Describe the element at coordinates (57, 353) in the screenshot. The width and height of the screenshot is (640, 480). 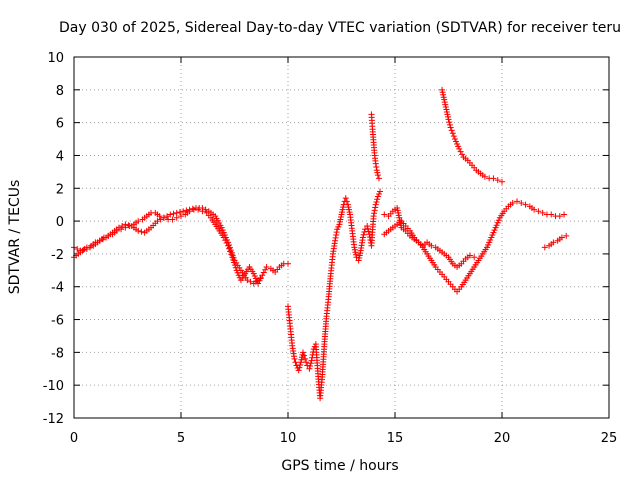
I see `y-tick-label: -8` at that location.